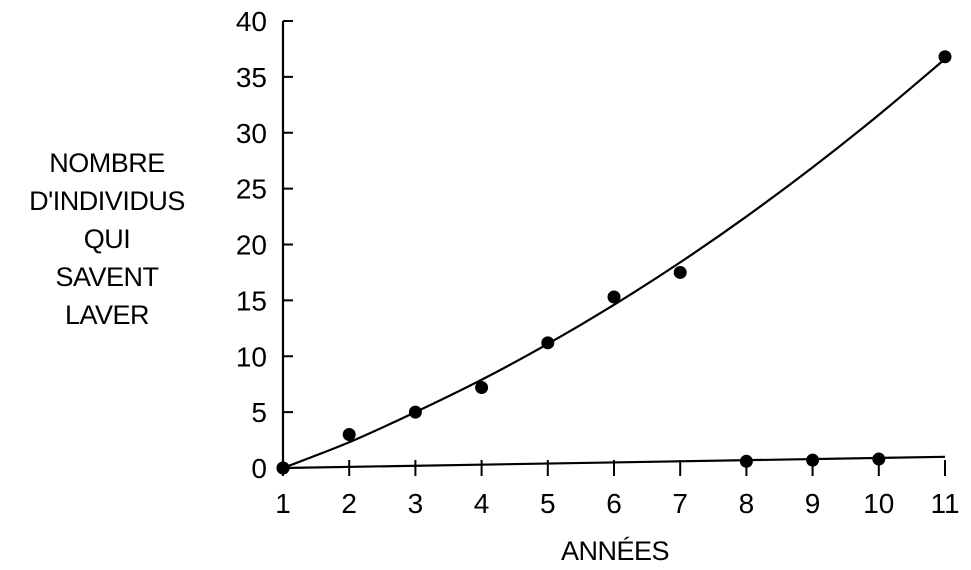 The width and height of the screenshot is (971, 570). What do you see at coordinates (416, 503) in the screenshot?
I see `x-tick-label: 3` at bounding box center [416, 503].